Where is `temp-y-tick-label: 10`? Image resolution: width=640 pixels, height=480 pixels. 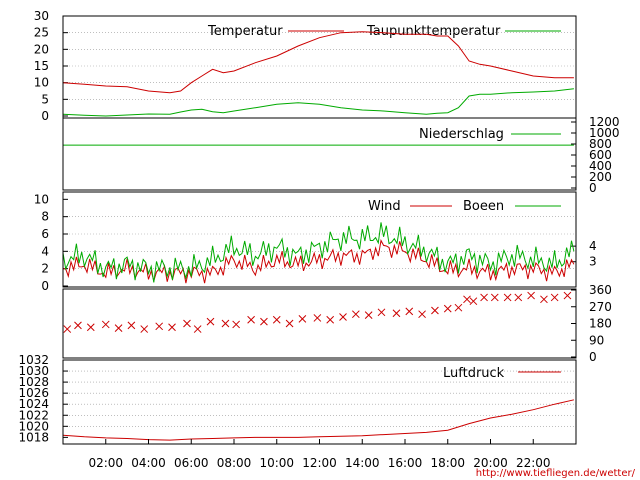
temp-y-tick-label: 10 is located at coordinates (41, 83).